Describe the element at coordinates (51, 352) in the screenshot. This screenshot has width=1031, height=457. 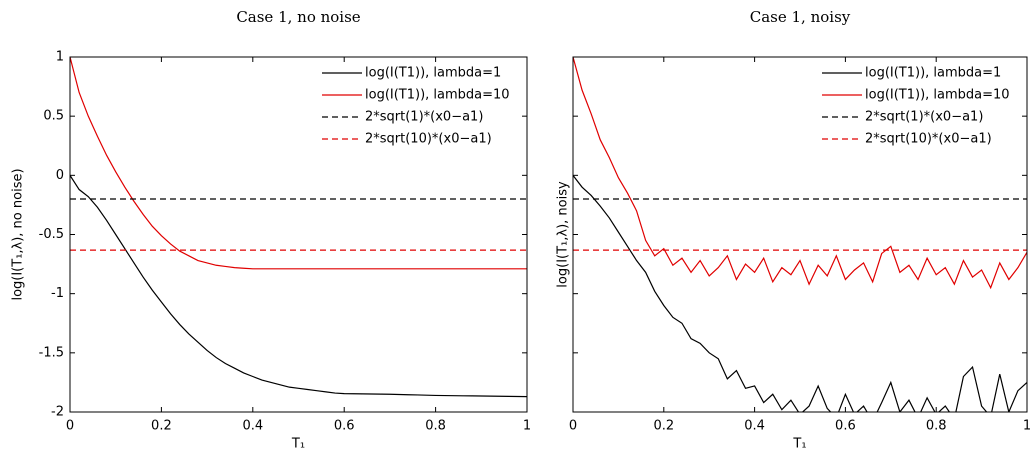
I see `y-tick-label: -1.5` at that location.